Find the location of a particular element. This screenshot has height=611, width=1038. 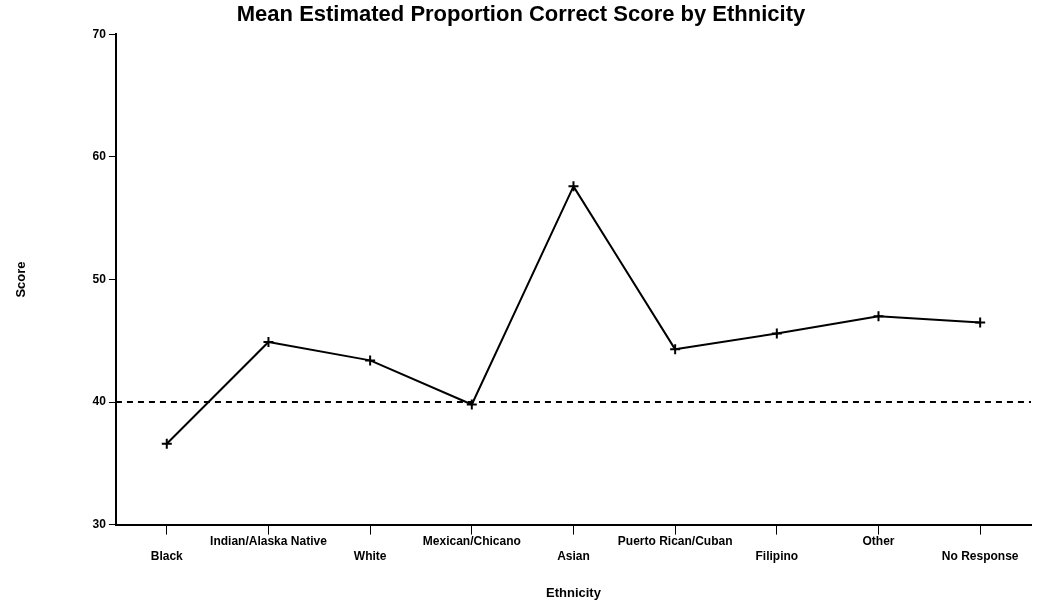

y-tick-label: 30 is located at coordinates (99, 523).